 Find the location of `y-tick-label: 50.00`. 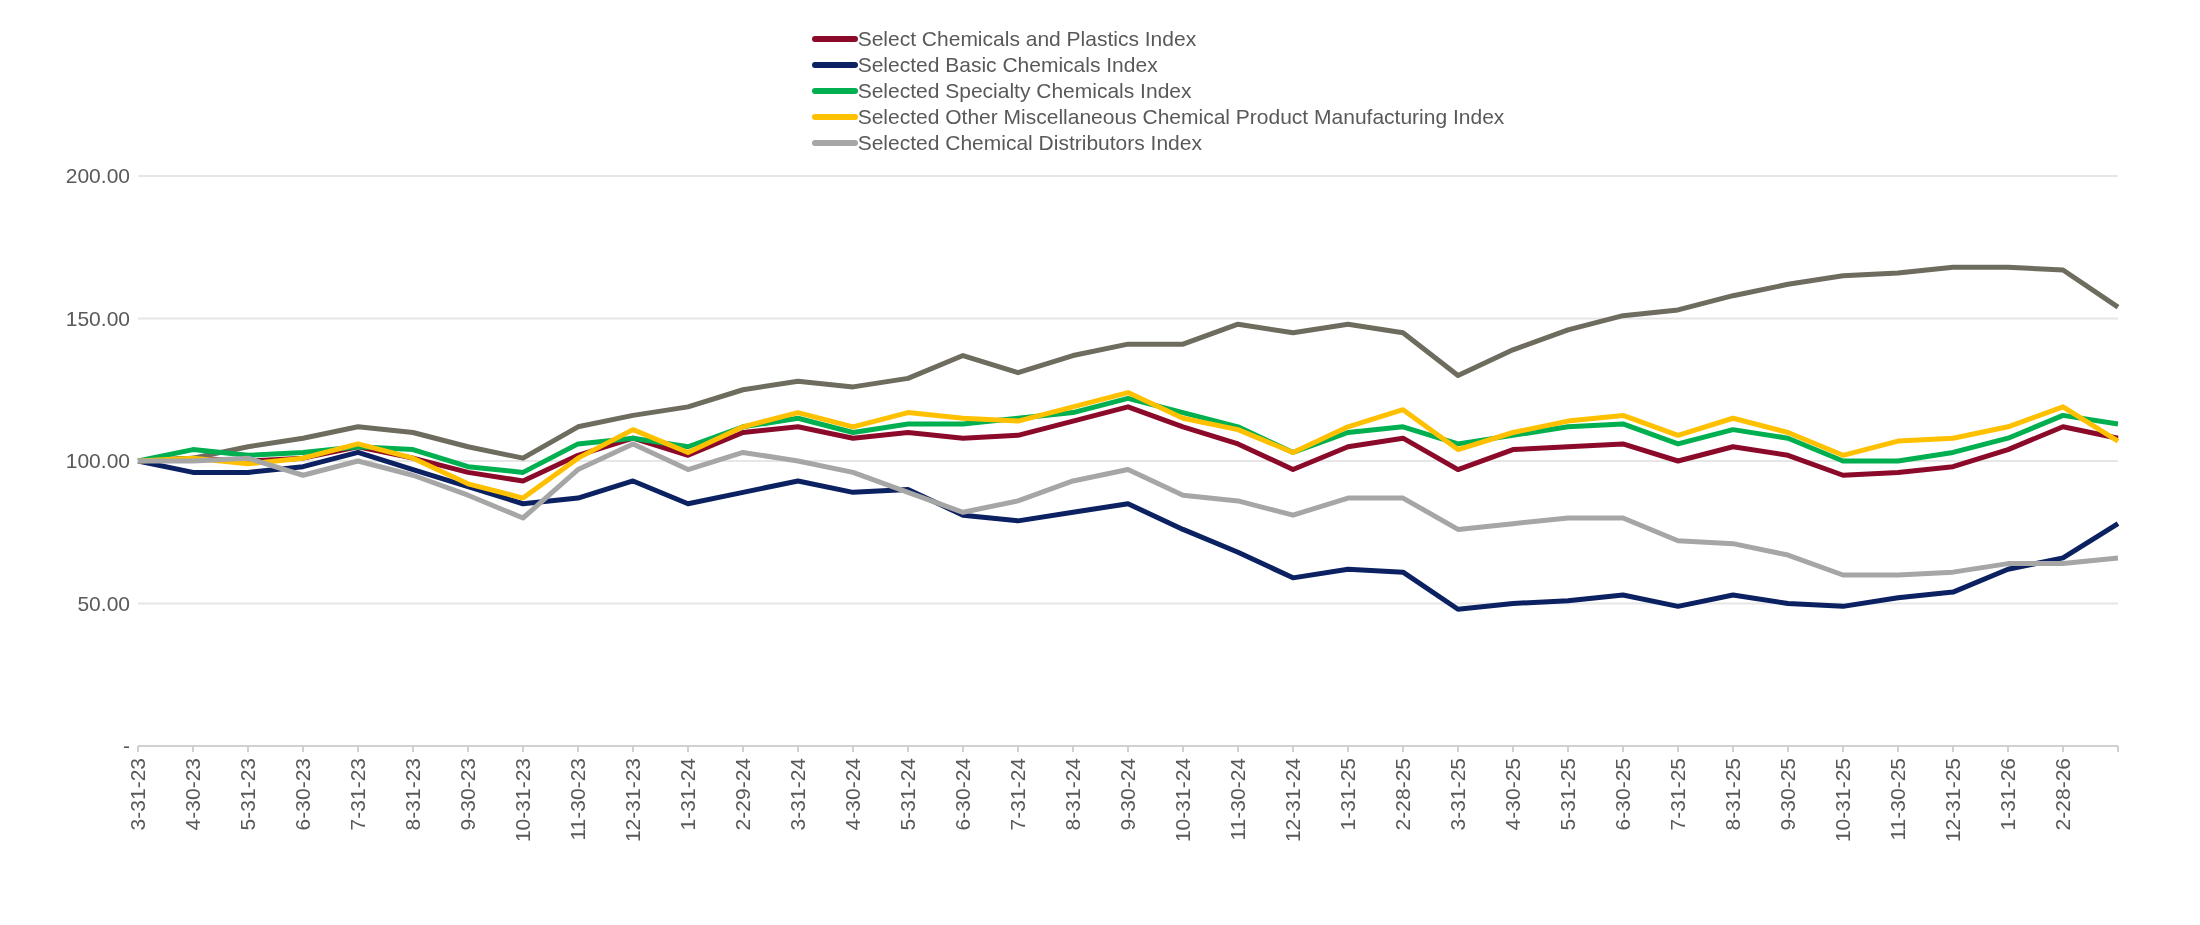

y-tick-label: 50.00 is located at coordinates (103, 603).